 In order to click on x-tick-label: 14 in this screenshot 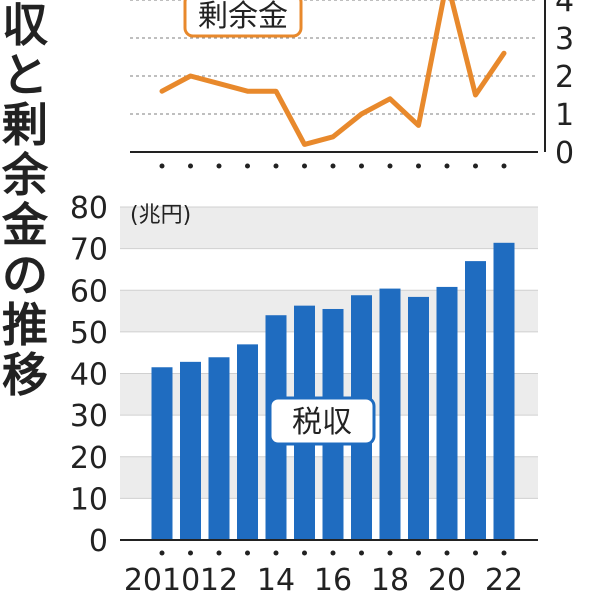, I will do `click(276, 580)`.